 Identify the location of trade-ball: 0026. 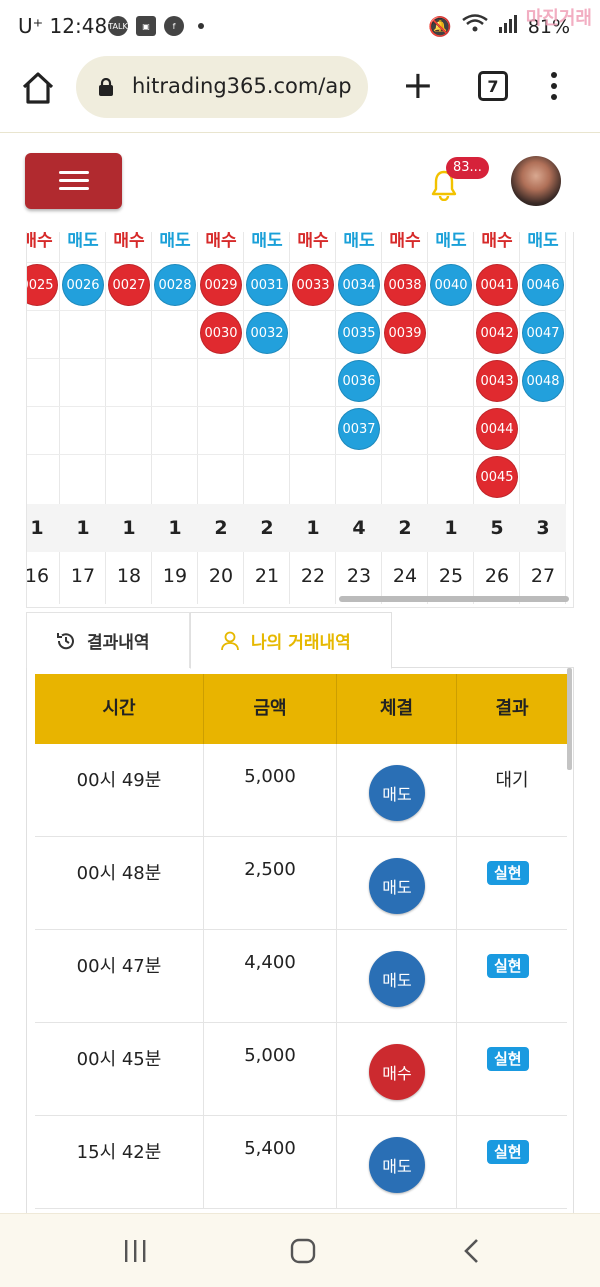
(83, 285).